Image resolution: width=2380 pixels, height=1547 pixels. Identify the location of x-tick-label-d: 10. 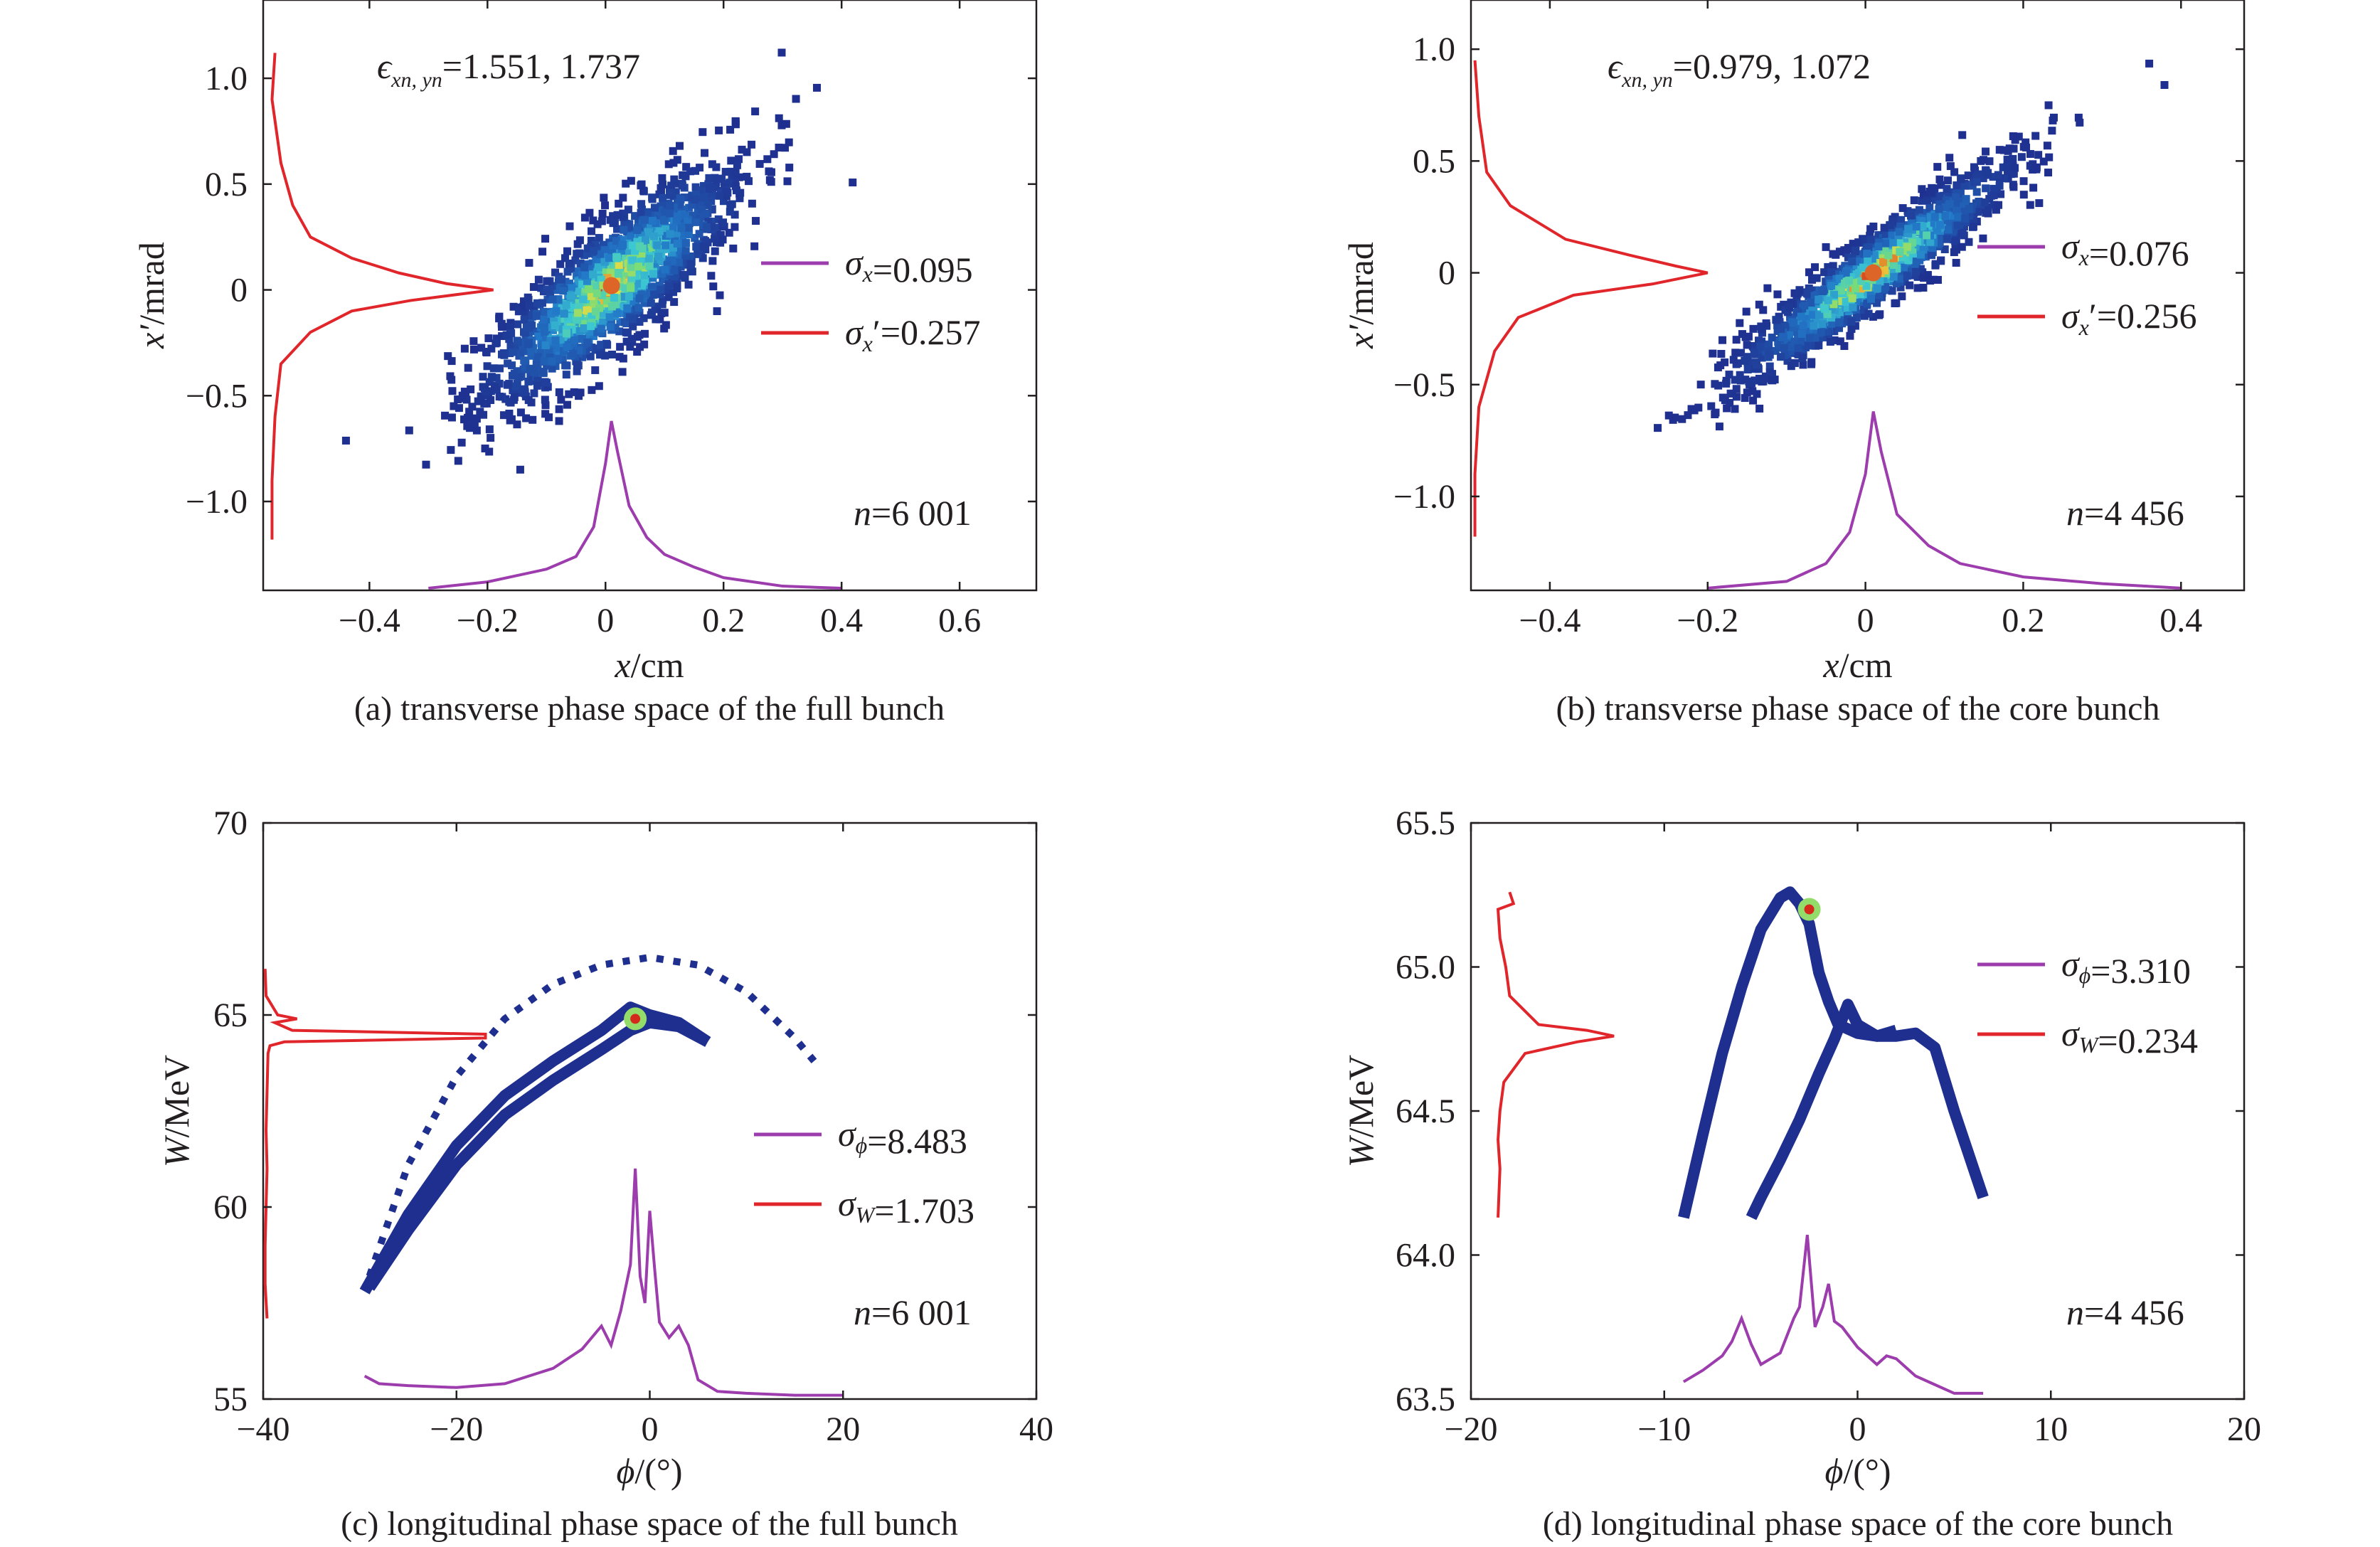
(2051, 1429).